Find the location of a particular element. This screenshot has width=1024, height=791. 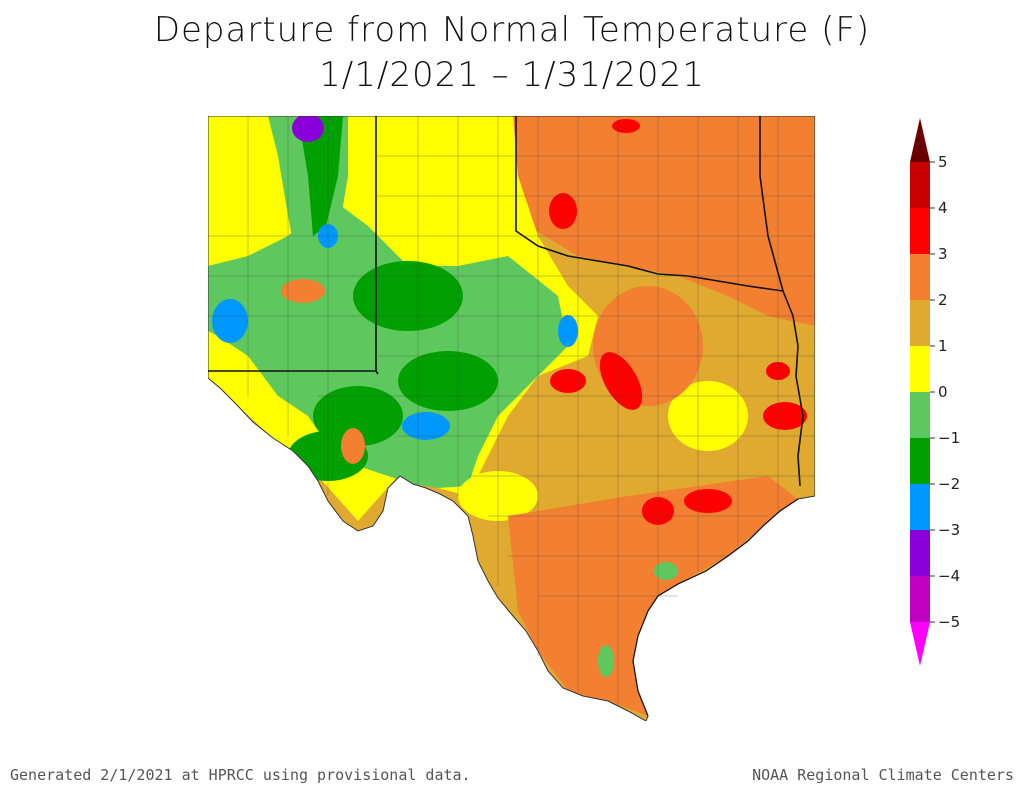

source-credit: NOAA Regional Climate Centers is located at coordinates (883, 775).